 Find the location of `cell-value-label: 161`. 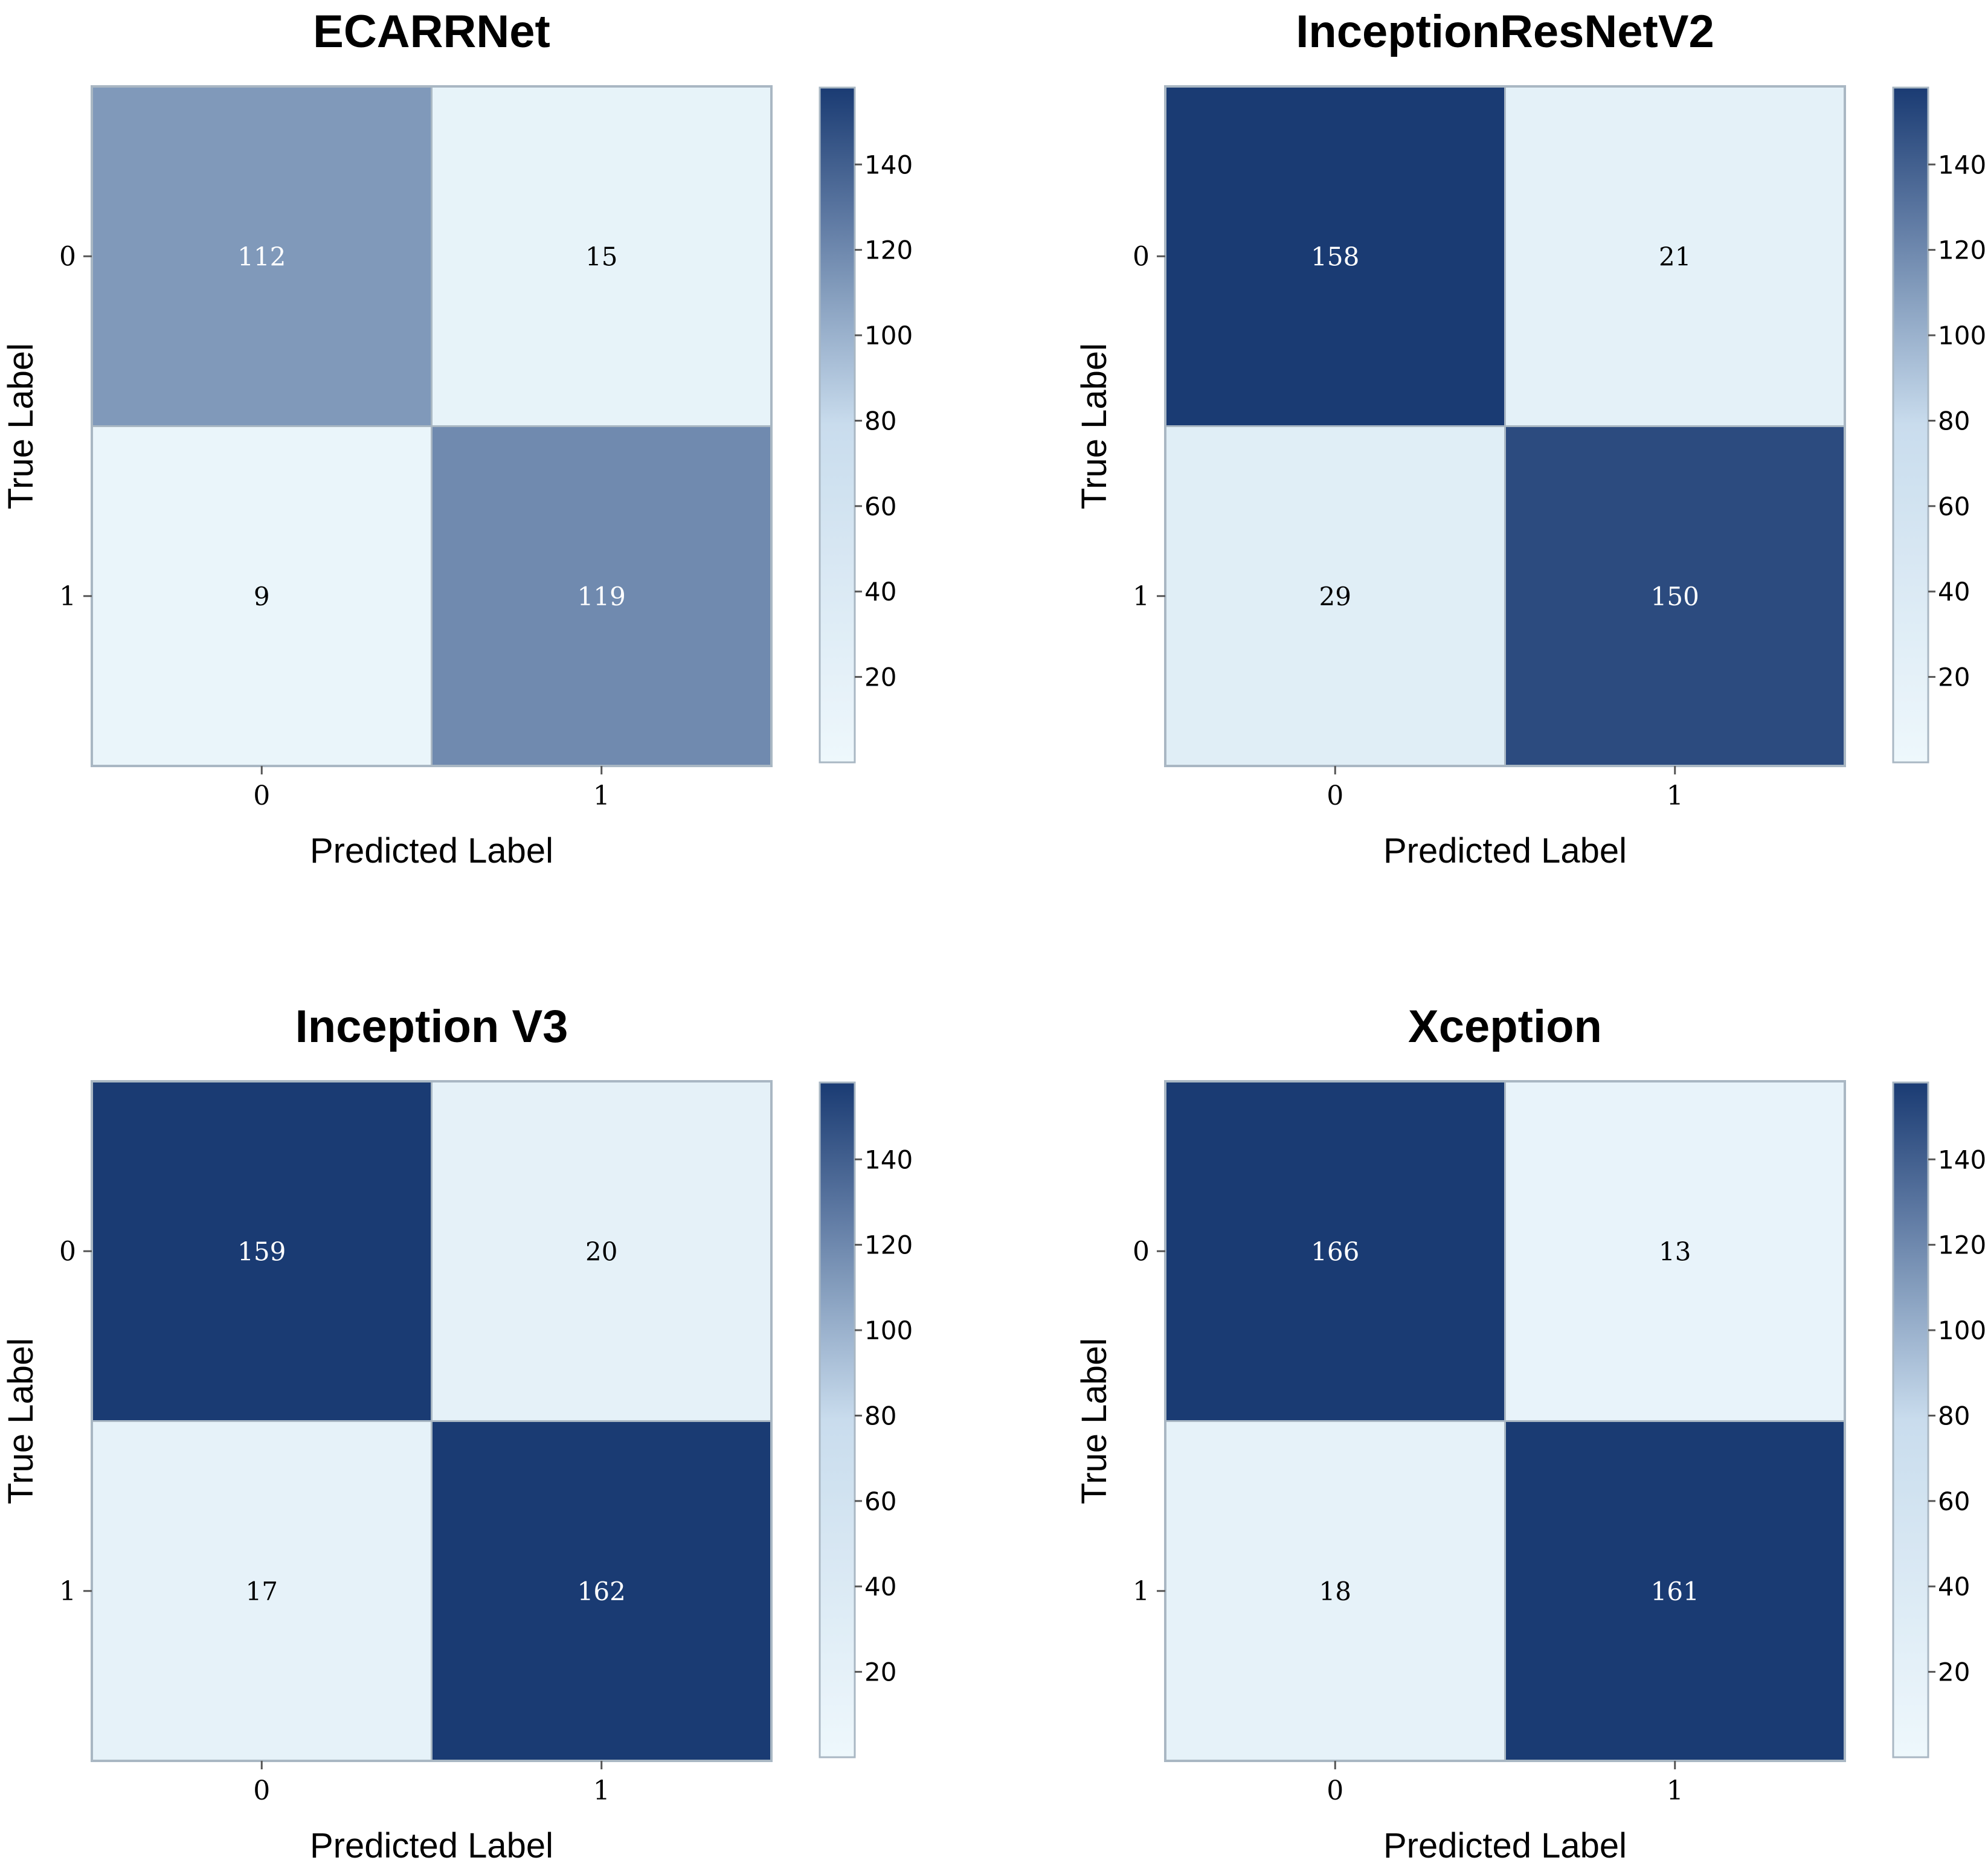

cell-value-label: 161 is located at coordinates (1675, 1591).